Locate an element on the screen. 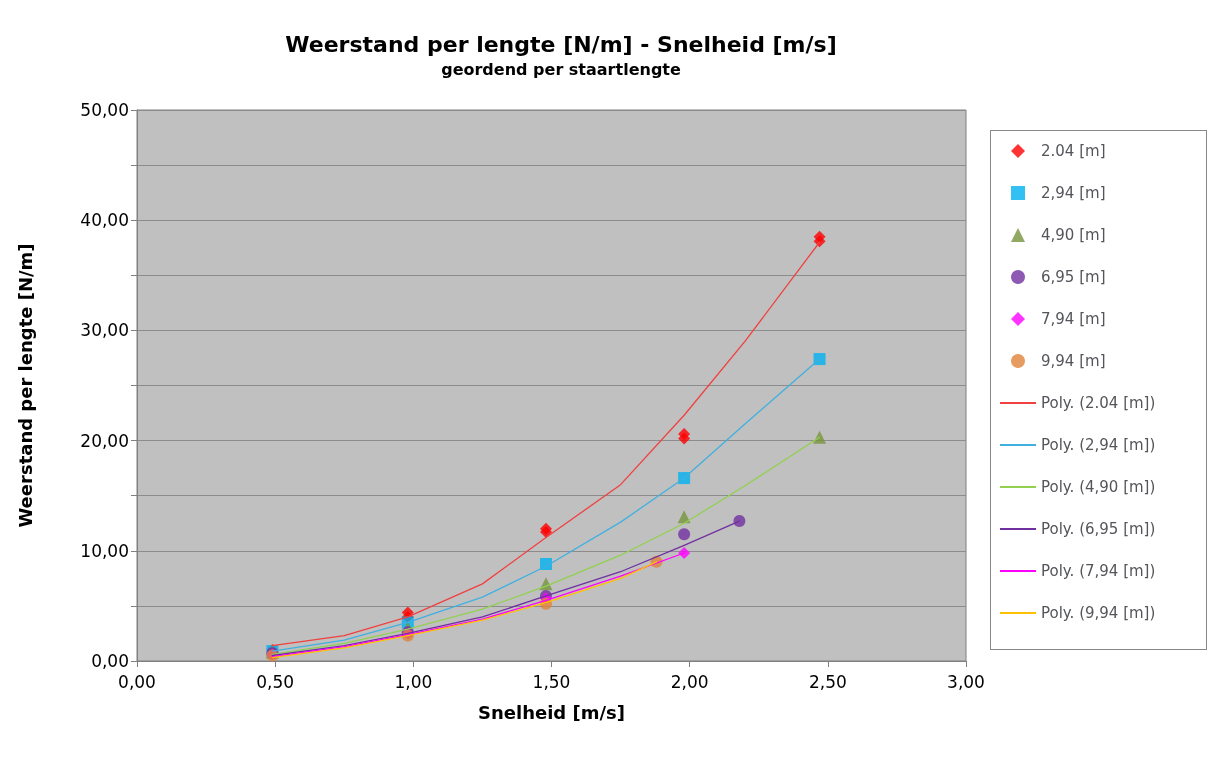 The width and height of the screenshot is (1209, 758). y-tick-label: 40,00 is located at coordinates (104, 220).